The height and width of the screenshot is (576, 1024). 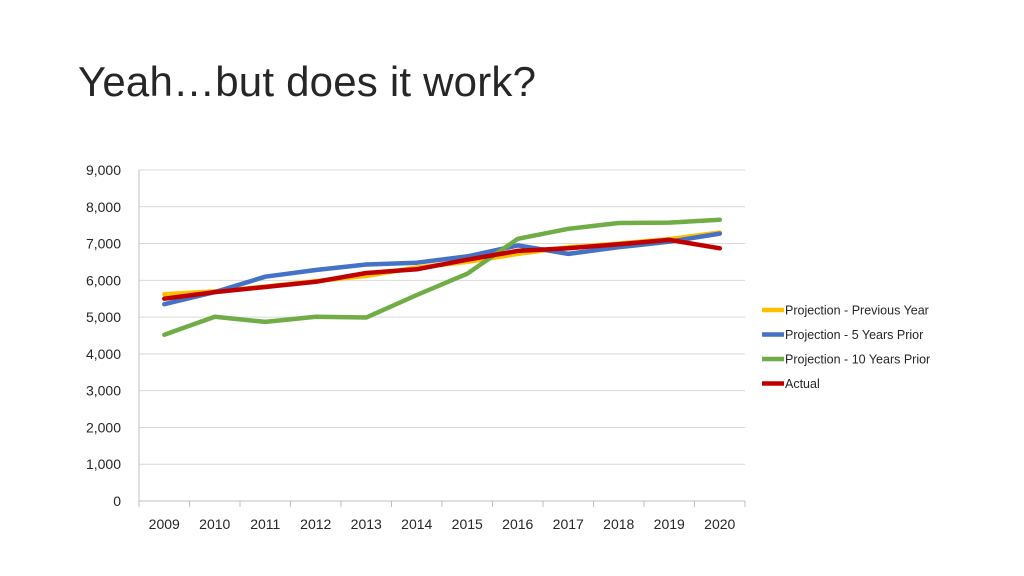 What do you see at coordinates (366, 524) in the screenshot?
I see `x-tick-label: 2013` at bounding box center [366, 524].